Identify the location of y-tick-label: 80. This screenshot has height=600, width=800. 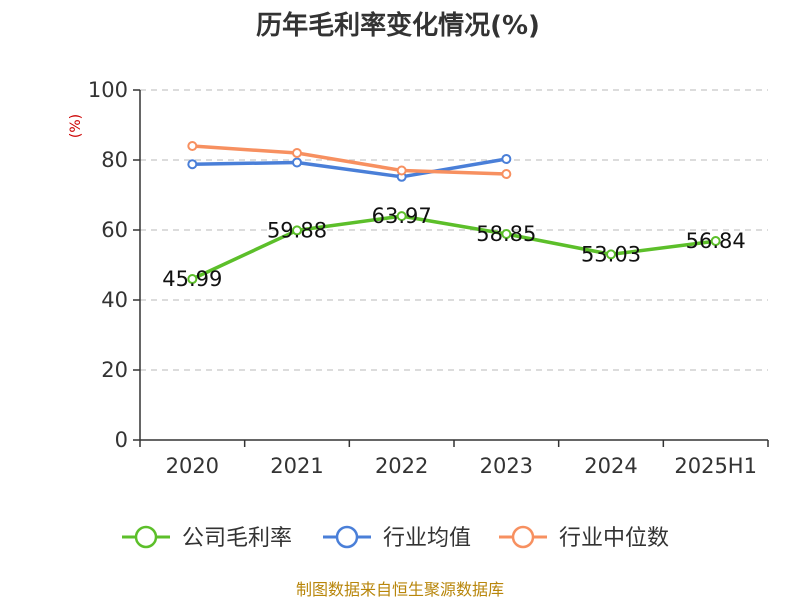
(114, 160).